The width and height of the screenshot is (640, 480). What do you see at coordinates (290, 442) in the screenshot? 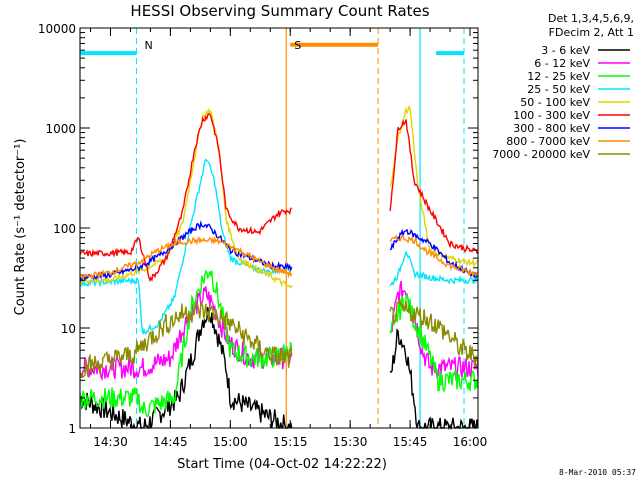
I see `x-tick-label-3: 15:15` at bounding box center [290, 442].